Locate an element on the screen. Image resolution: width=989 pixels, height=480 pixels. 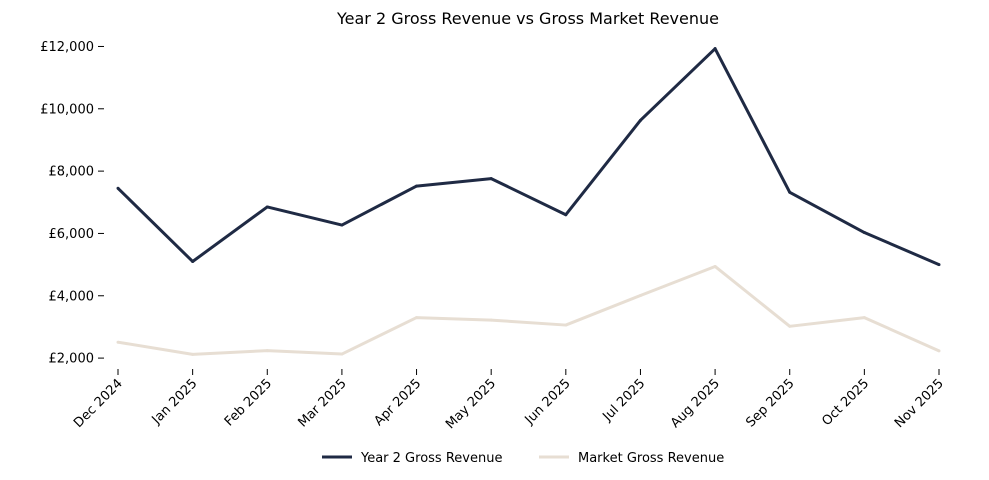
legend-item-market: Market Gross Revenue is located at coordinates (631, 458).